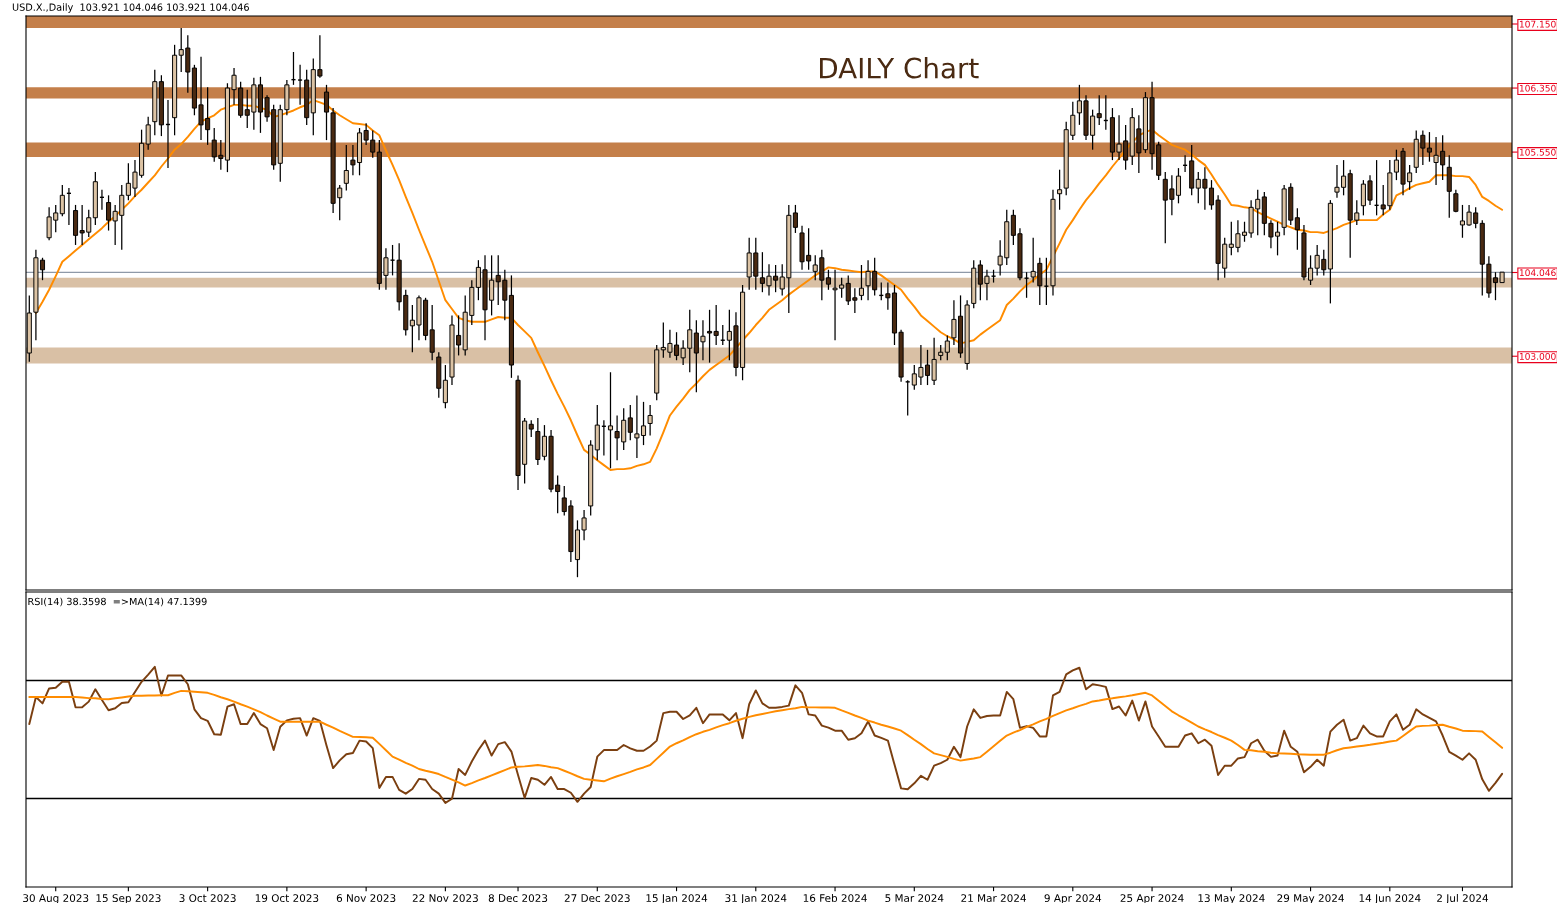  What do you see at coordinates (899, 68) in the screenshot?
I see `text: DAILY Chart` at bounding box center [899, 68].